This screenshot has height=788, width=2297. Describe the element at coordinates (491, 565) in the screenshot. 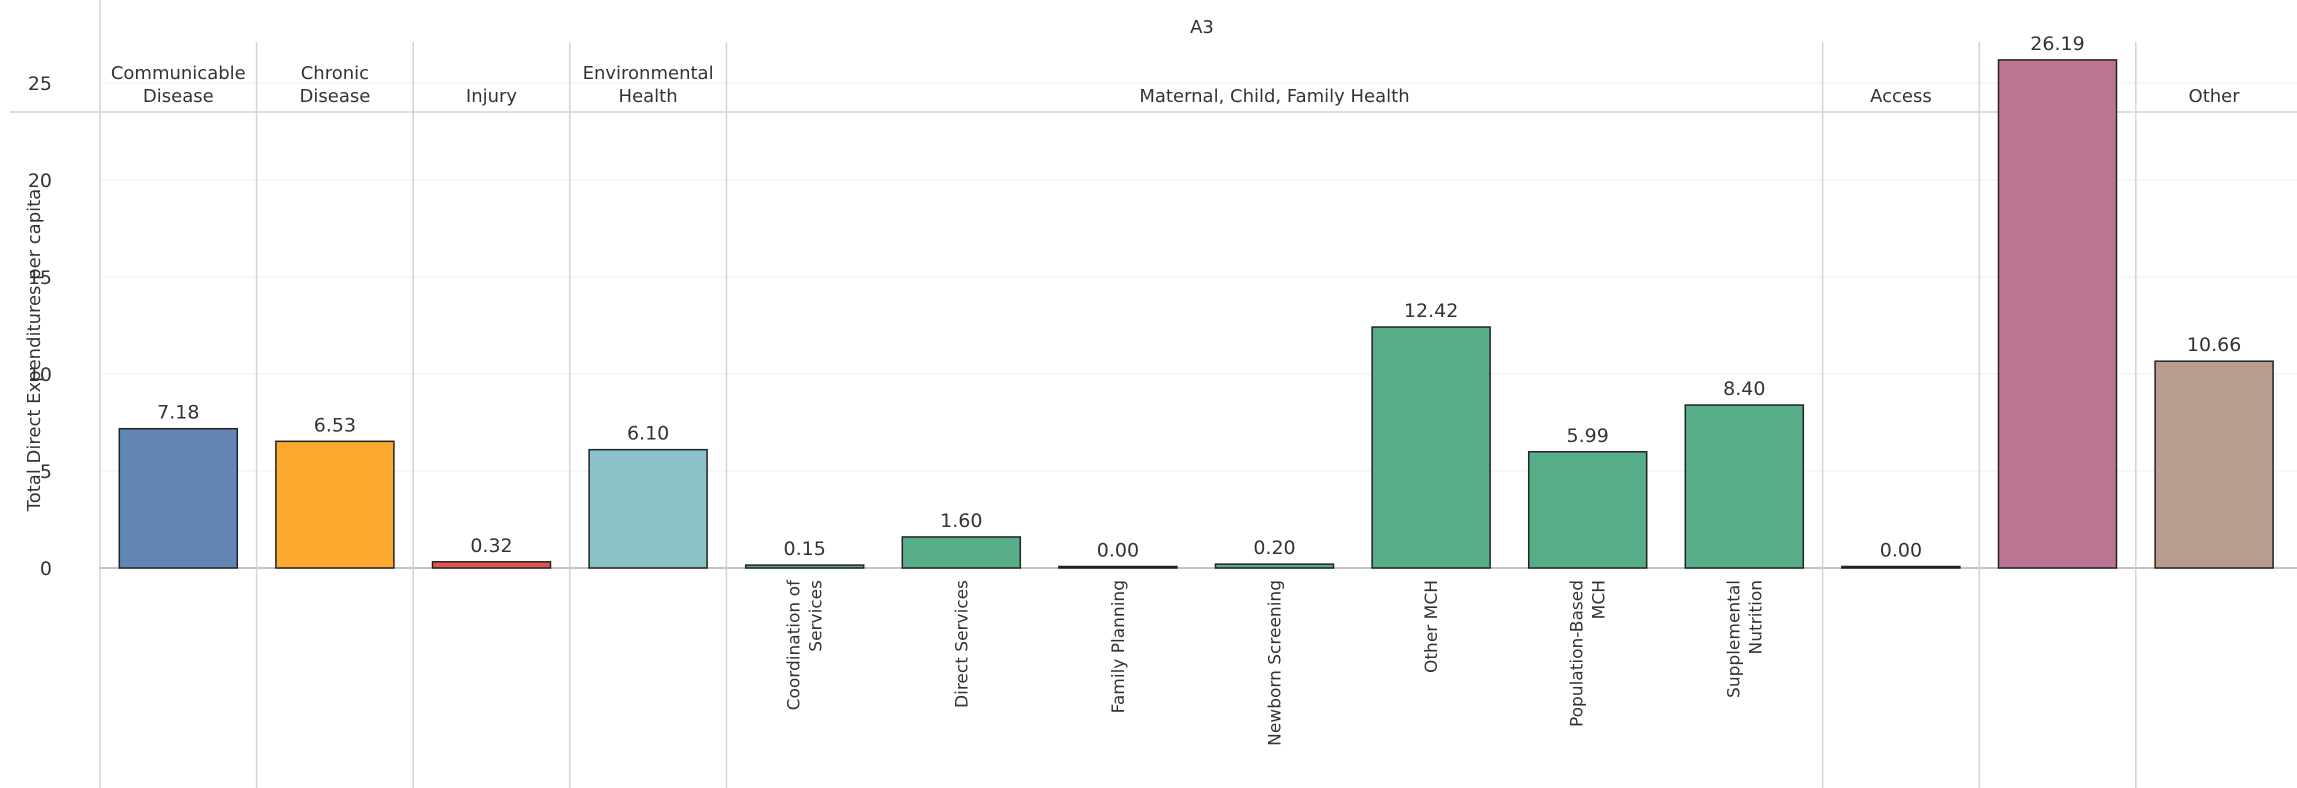

I see `bar-injury` at that location.